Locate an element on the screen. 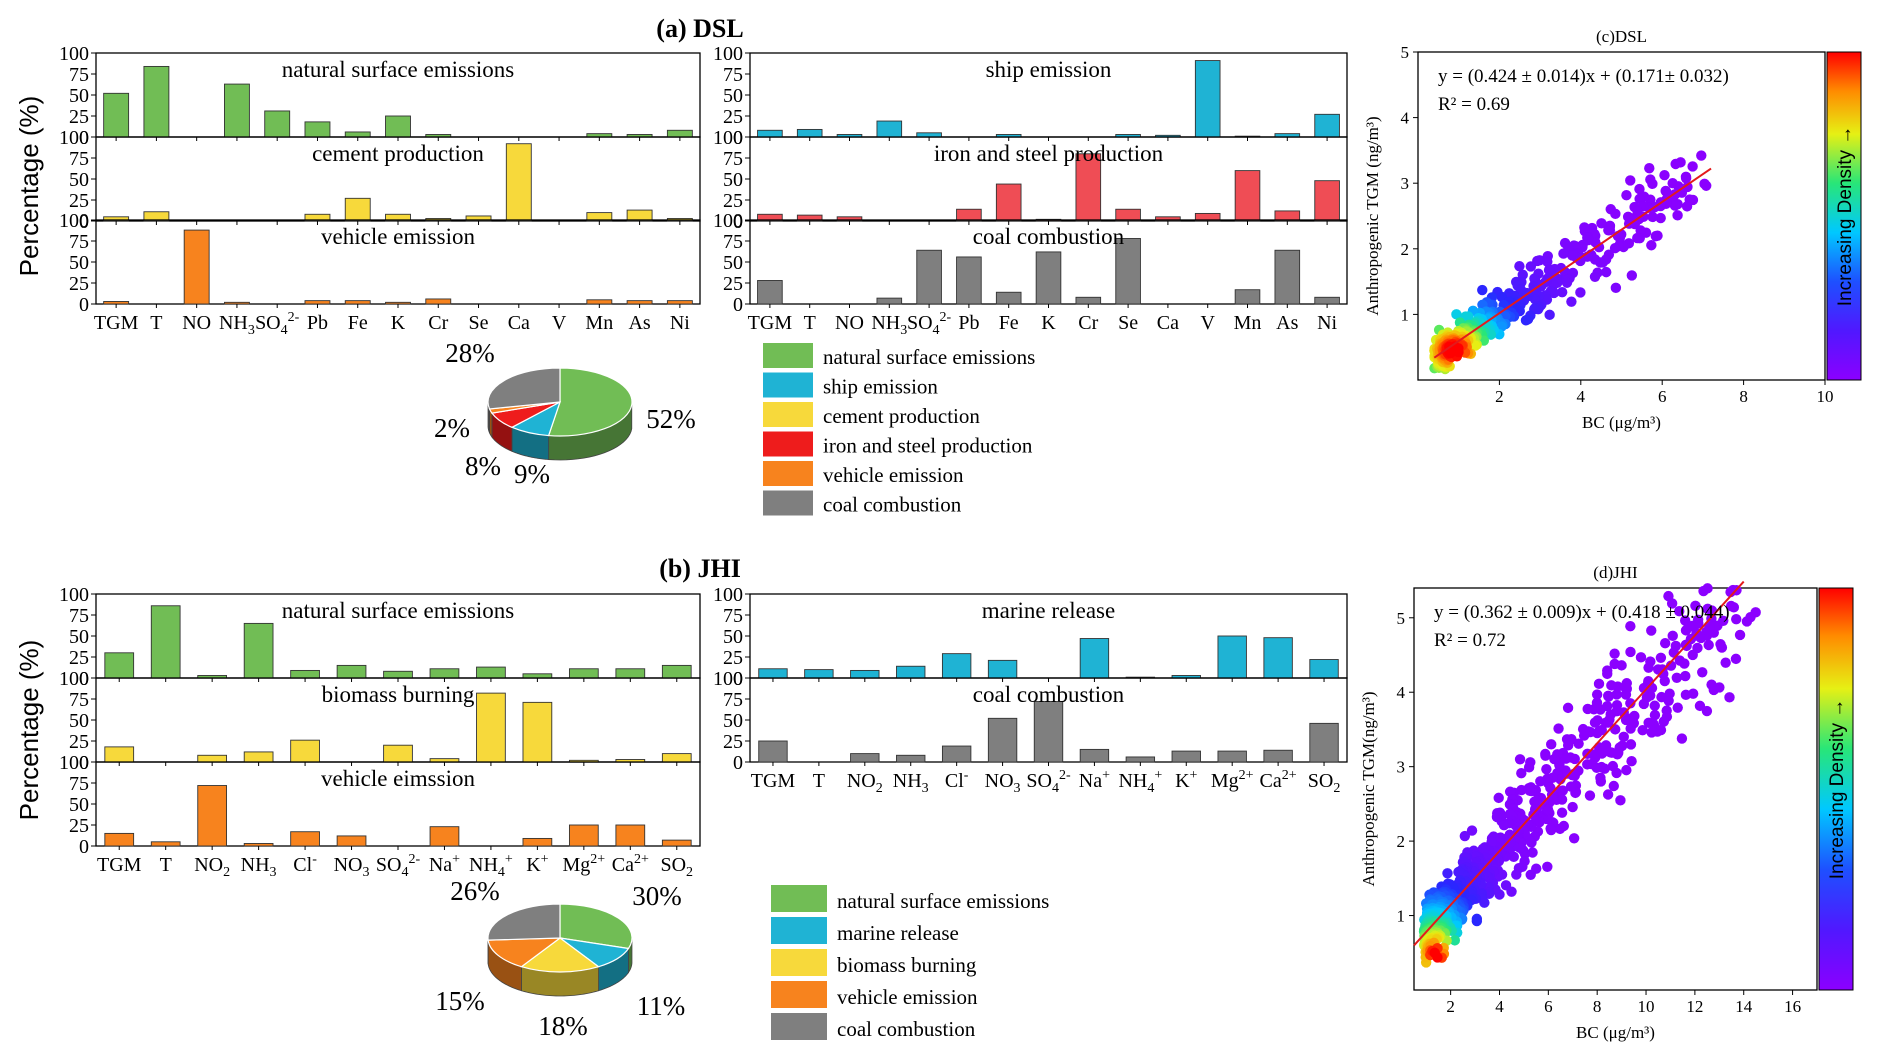  a-pie-percent-label: 2% is located at coordinates (452, 428).